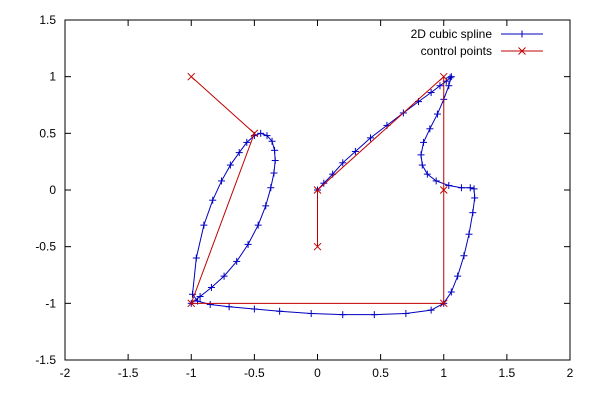  Describe the element at coordinates (456, 51) in the screenshot. I see `legend-label-control-points: control points` at that location.